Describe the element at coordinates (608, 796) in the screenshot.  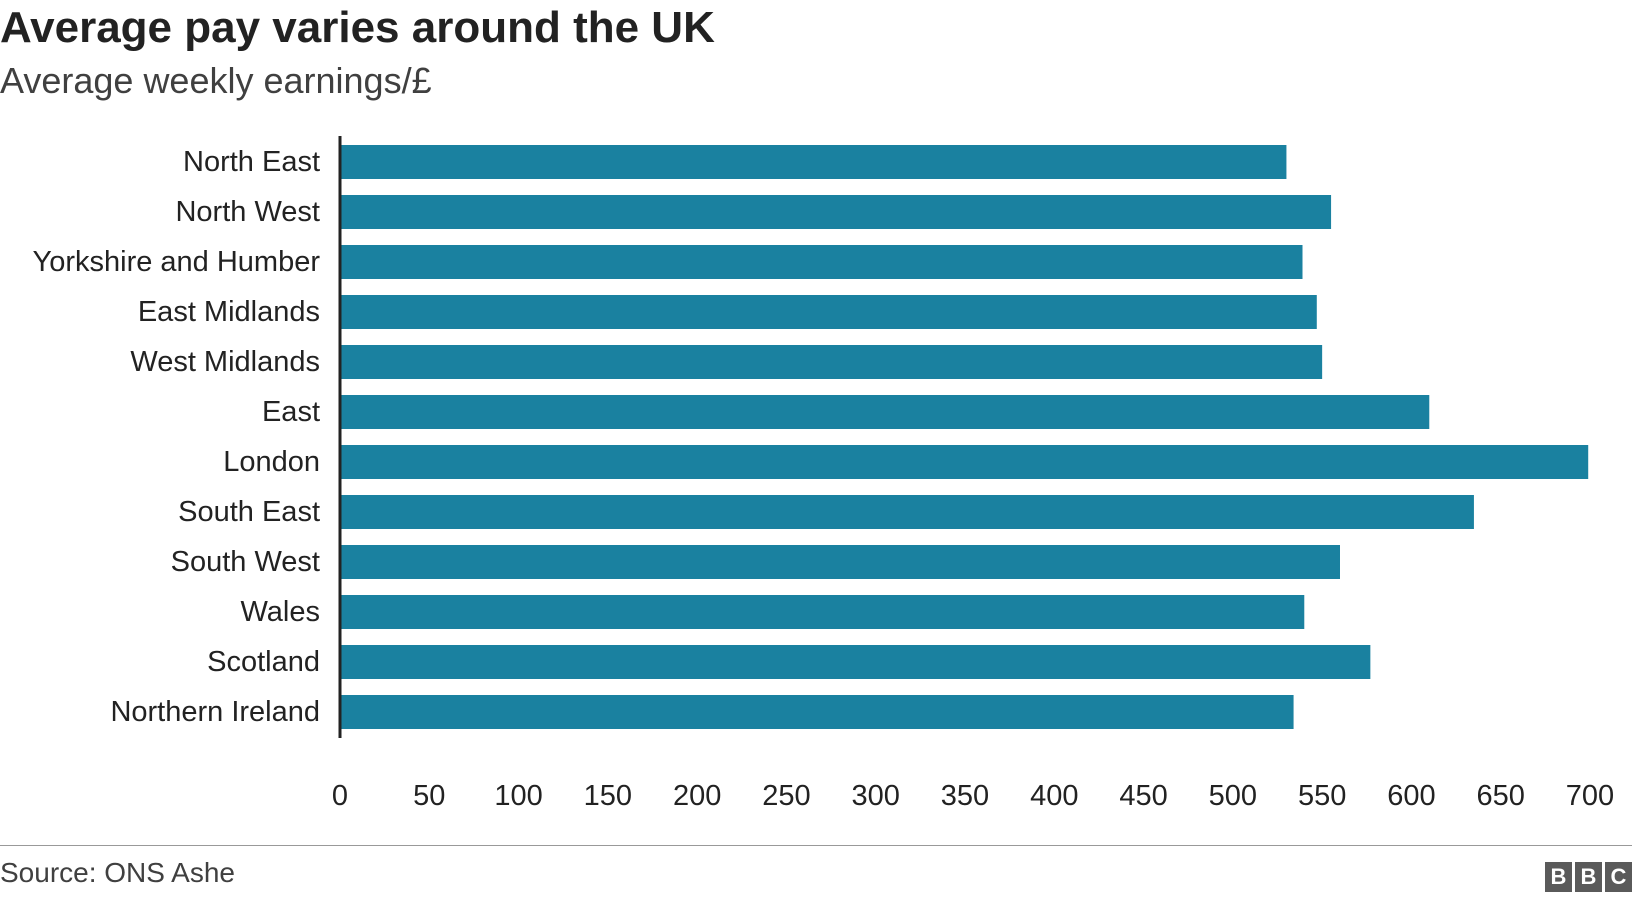
I see `x-tick-label: 150` at that location.